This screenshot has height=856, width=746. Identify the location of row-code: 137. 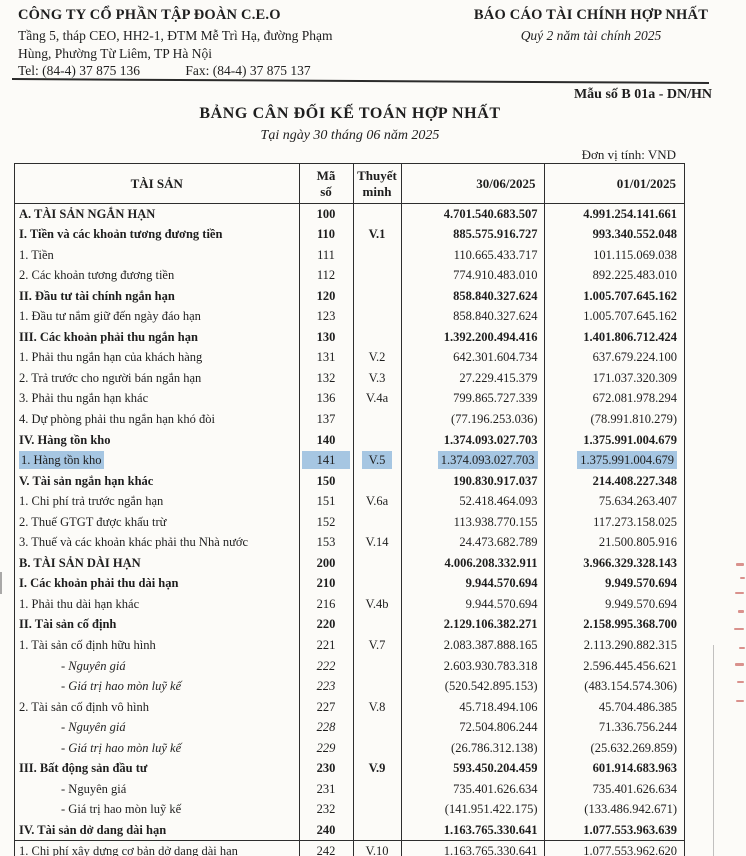
(325, 419).